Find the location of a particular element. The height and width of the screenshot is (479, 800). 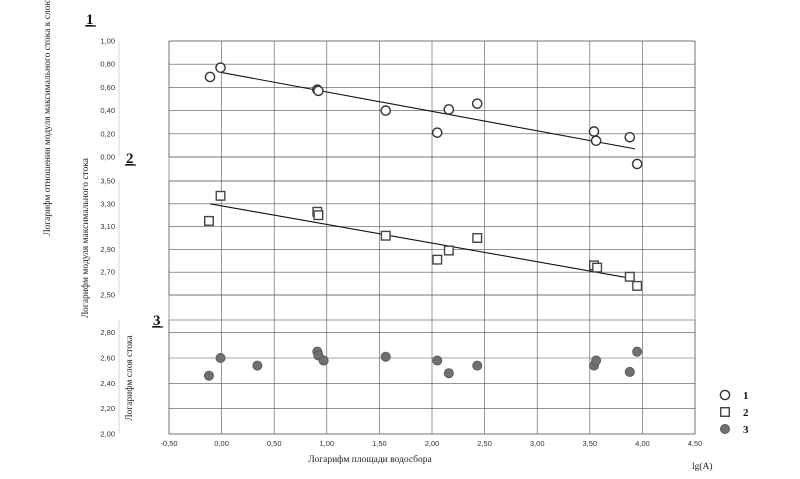

x-tick-label: 3,50 is located at coordinates (589, 443).